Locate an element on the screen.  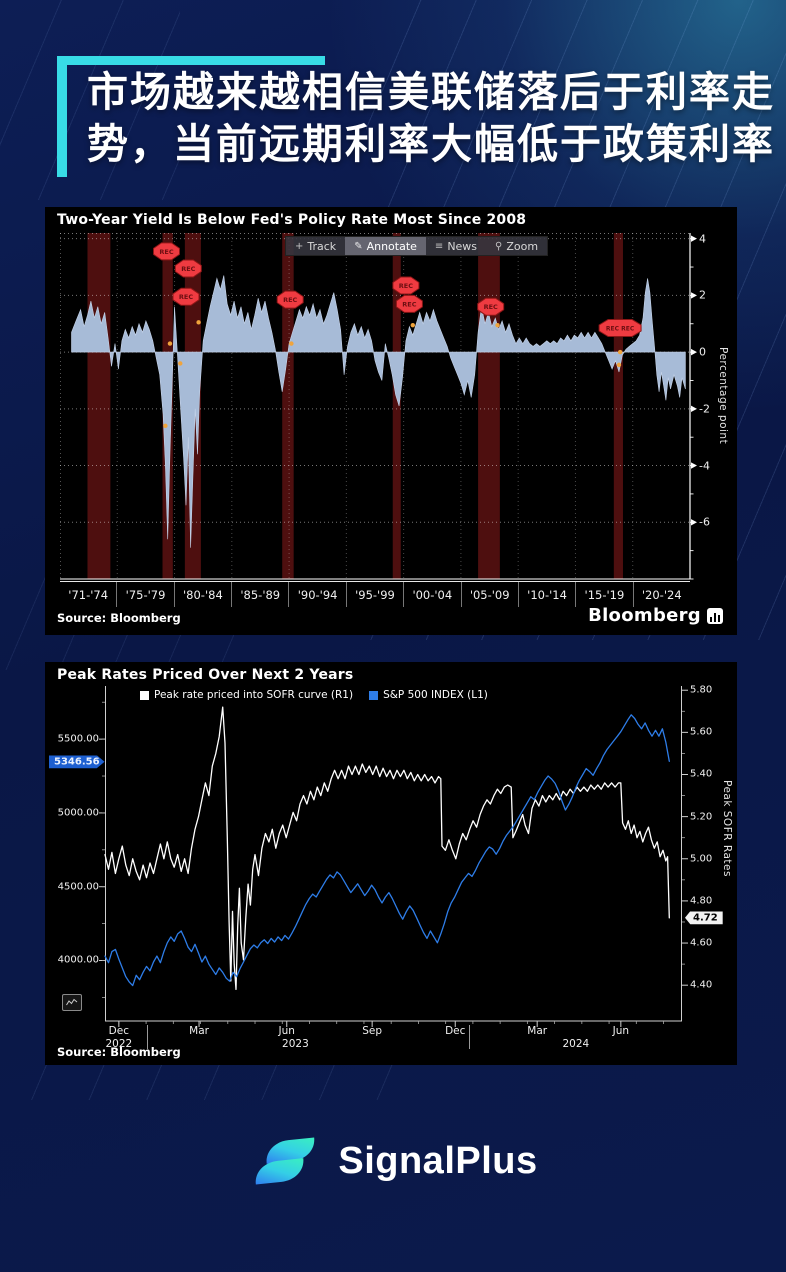
month-tick-label: Mar is located at coordinates (537, 1031).